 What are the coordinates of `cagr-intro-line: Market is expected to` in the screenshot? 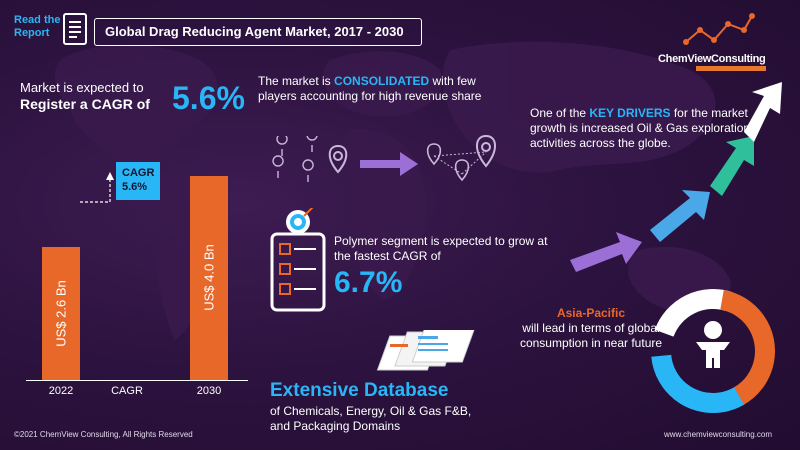 It's located at (82, 87).